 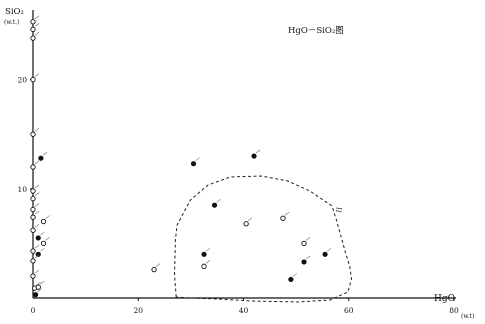 What do you see at coordinates (339, 209) in the screenshot?
I see `field-label: II` at bounding box center [339, 209].